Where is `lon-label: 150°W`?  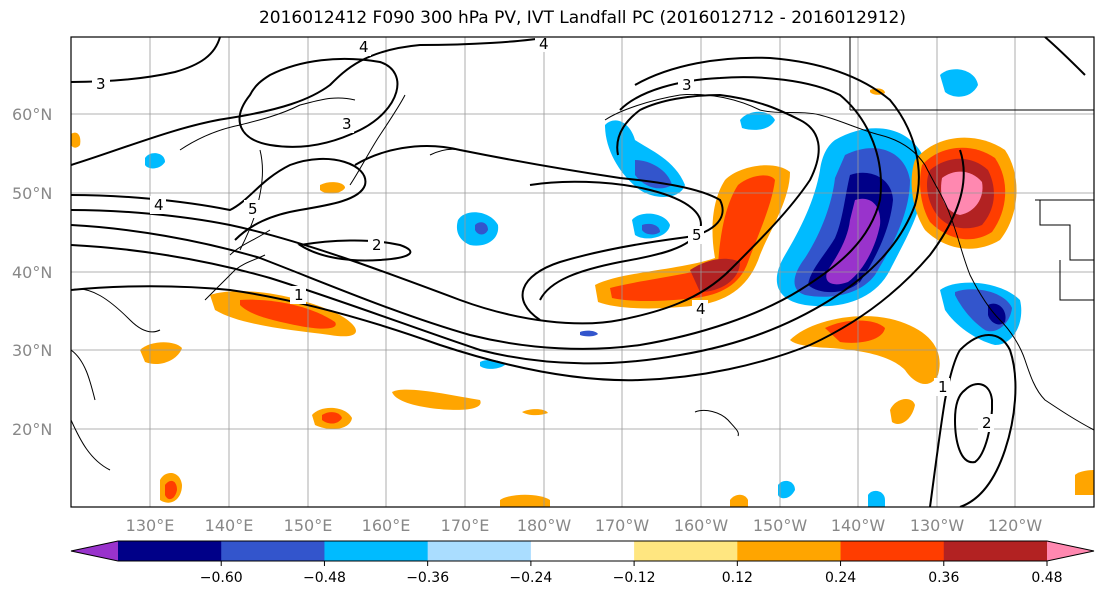
lon-label: 150°W is located at coordinates (780, 525).